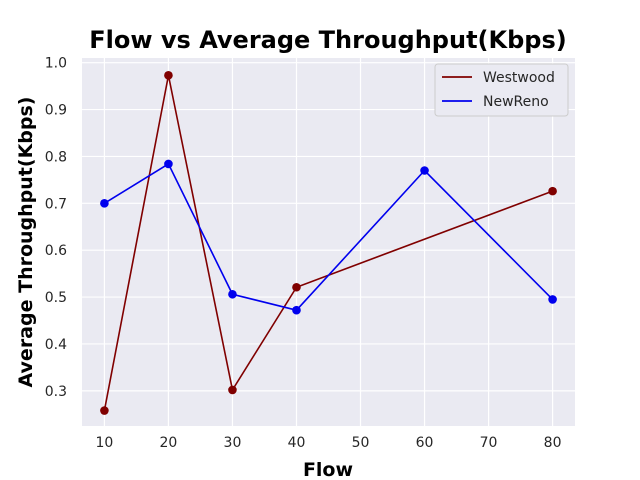  I want to click on x-tick-label: 40, so click(297, 443).